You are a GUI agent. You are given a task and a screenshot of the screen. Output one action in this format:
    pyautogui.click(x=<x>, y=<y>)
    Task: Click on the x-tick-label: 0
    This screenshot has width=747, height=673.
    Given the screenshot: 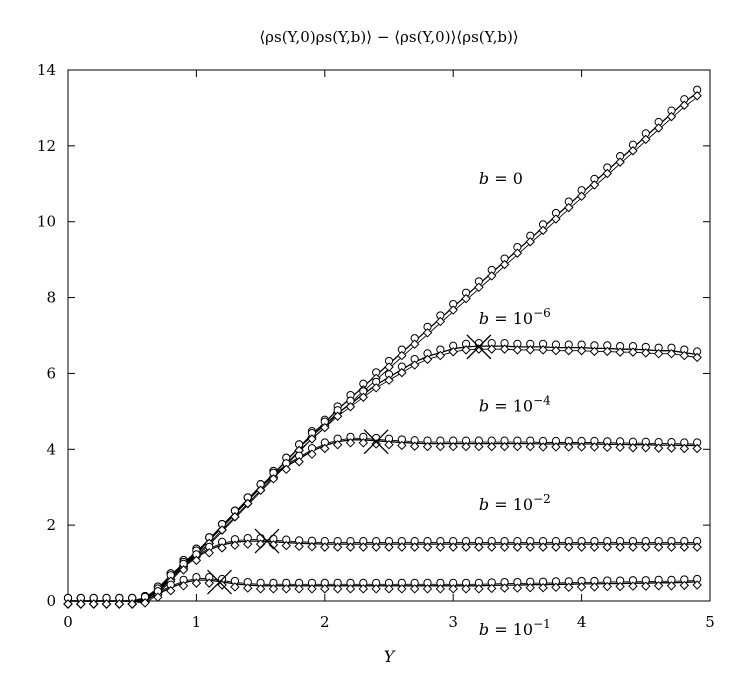 What is the action you would take?
    pyautogui.click(x=68, y=622)
    